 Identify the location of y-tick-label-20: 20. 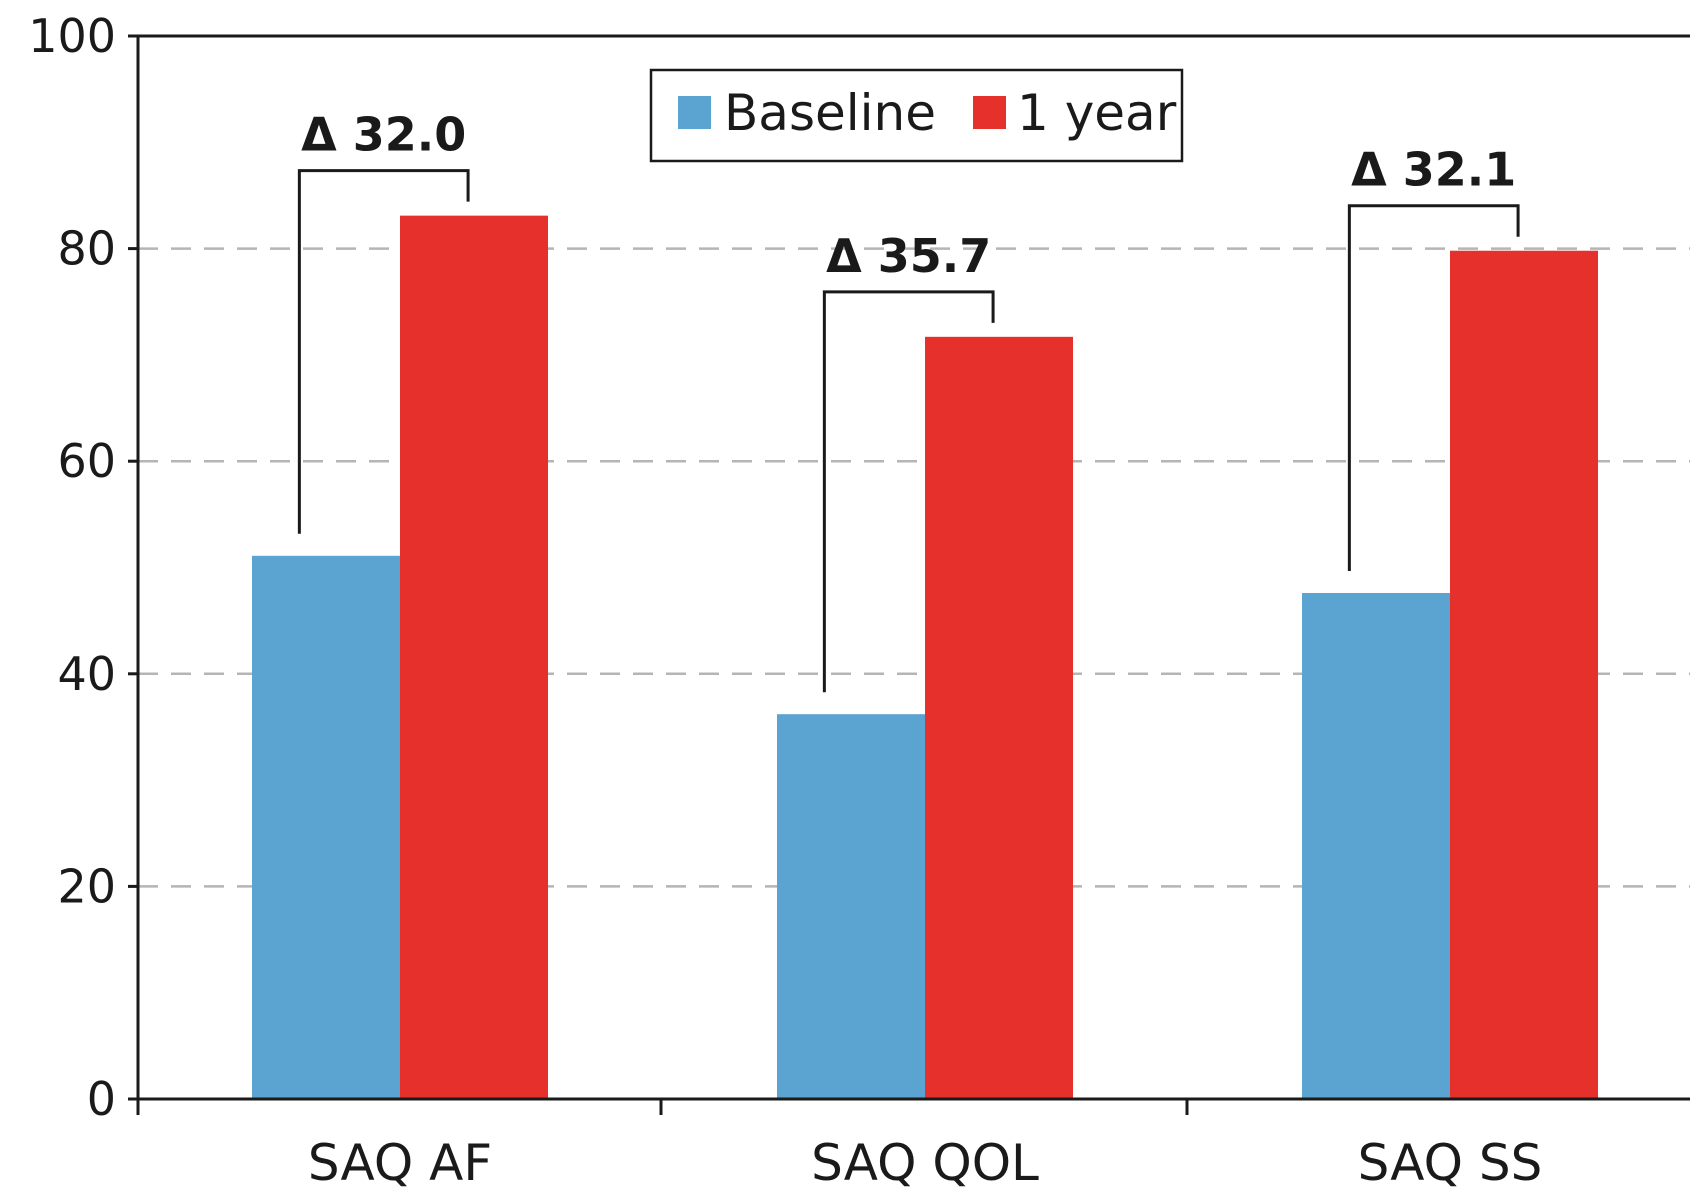
(86, 886).